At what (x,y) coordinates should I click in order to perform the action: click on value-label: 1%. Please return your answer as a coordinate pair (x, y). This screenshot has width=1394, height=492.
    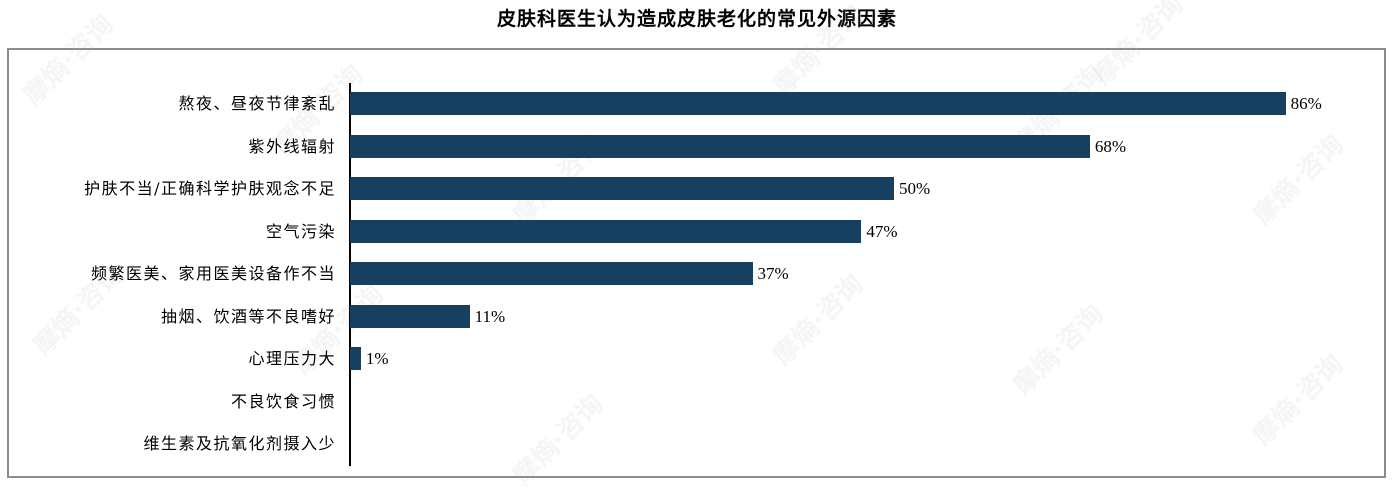
    Looking at the image, I should click on (377, 358).